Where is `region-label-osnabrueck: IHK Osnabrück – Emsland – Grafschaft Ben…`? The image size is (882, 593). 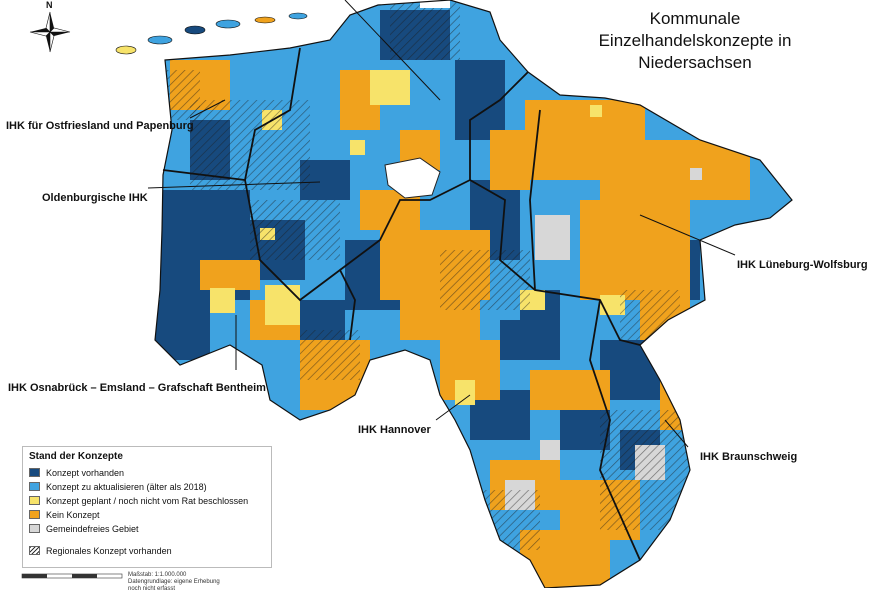
region-label-osnabrueck: IHK Osnabrück – Emsland – Grafschaft Ben… is located at coordinates (137, 388).